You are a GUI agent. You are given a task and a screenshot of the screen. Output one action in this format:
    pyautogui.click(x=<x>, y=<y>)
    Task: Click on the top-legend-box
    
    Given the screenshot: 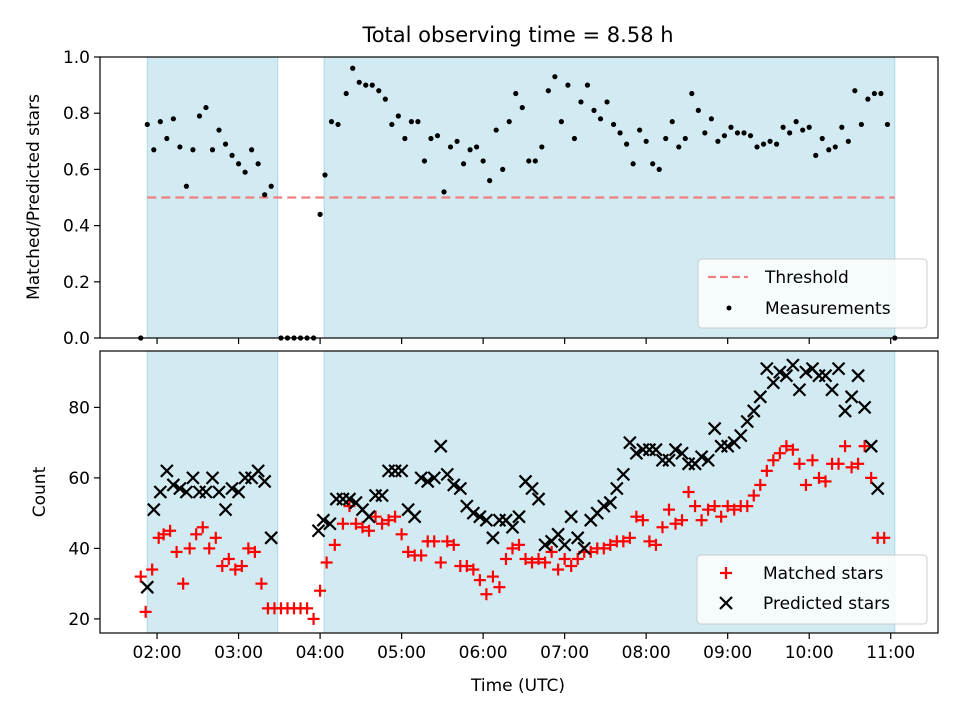 What is the action you would take?
    pyautogui.click(x=812, y=293)
    